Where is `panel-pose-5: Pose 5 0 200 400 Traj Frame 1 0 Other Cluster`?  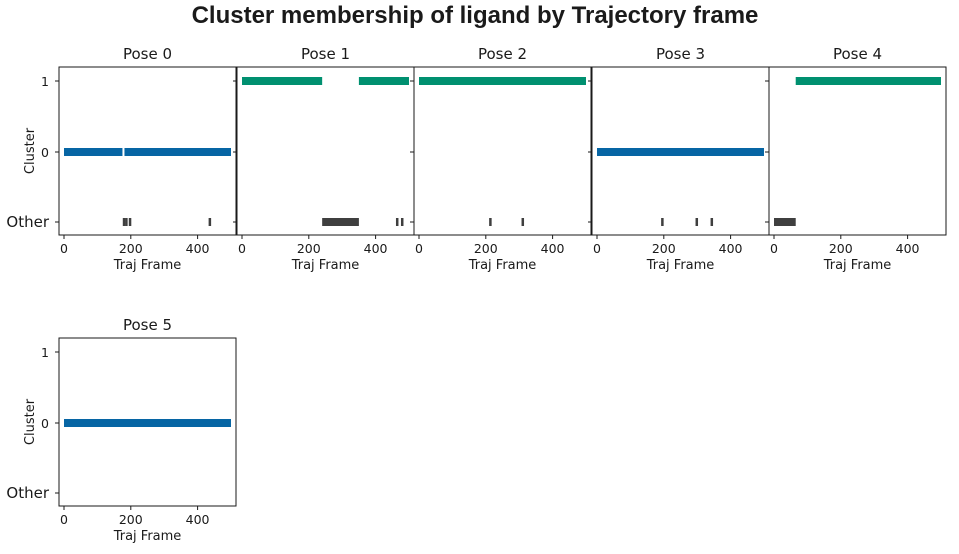
panel-pose-5: Pose 5 0 200 400 Traj Frame 1 0 Other Cluster is located at coordinates (121, 430).